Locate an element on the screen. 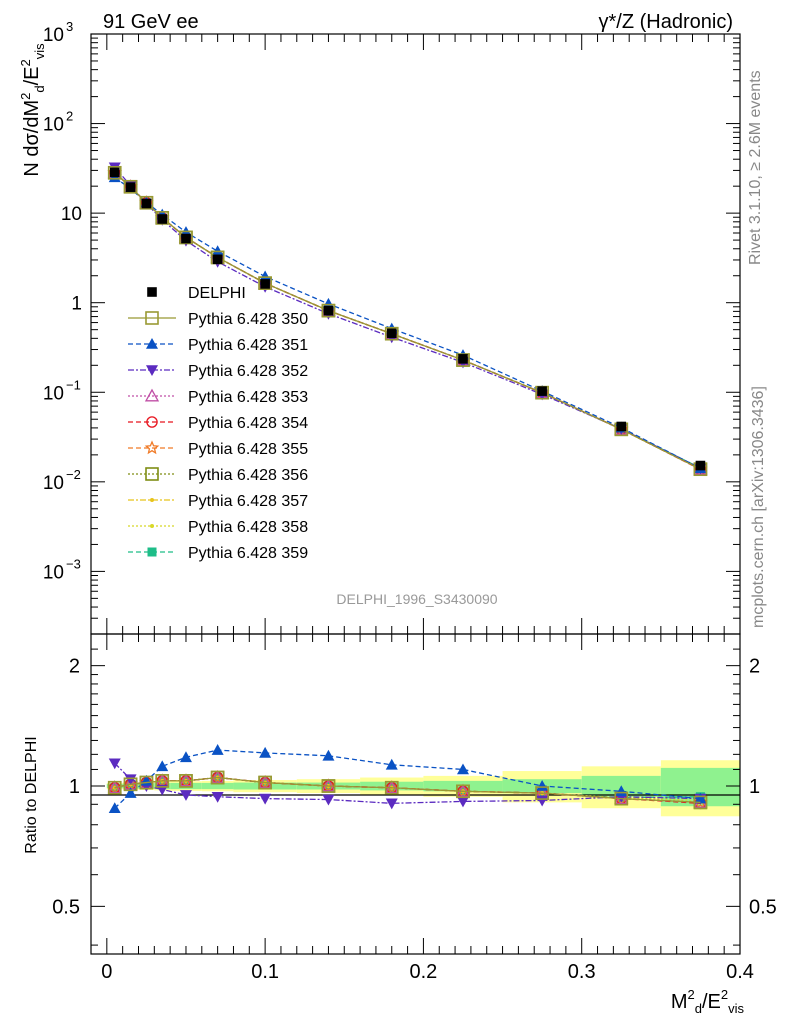  ratio-series-line is located at coordinates (407, 790).